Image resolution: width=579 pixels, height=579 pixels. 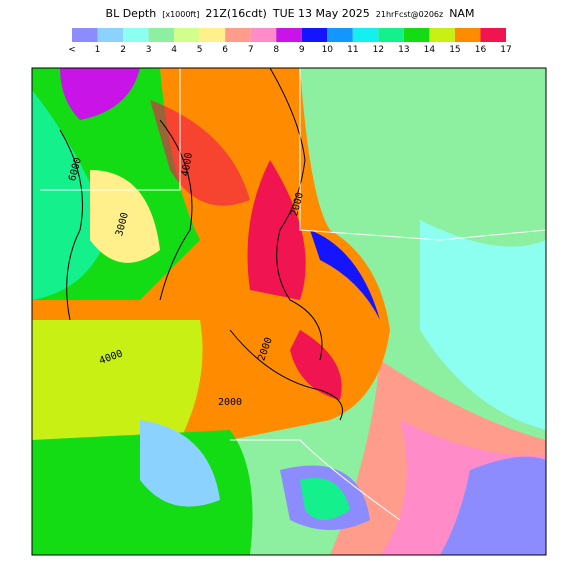 I want to click on colorbar-label: 6, so click(x=225, y=50).